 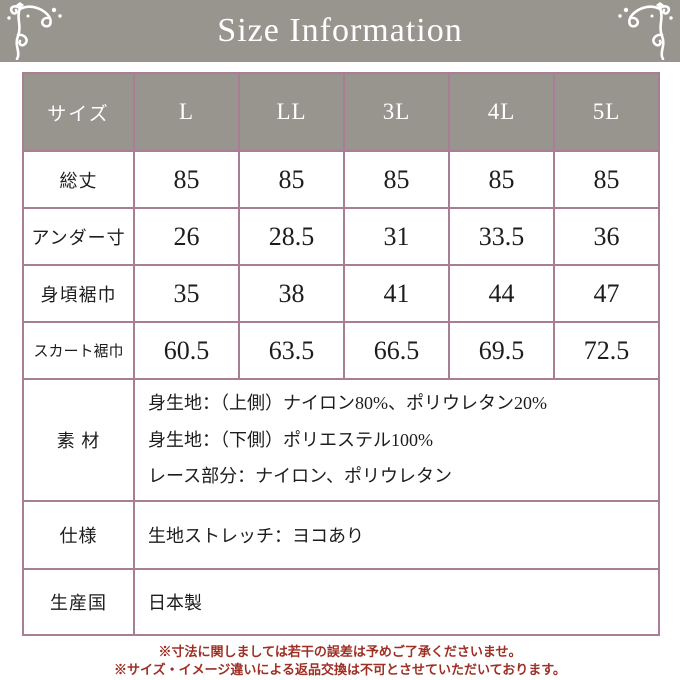 I want to click on header-band: Size Information, so click(x=340, y=31).